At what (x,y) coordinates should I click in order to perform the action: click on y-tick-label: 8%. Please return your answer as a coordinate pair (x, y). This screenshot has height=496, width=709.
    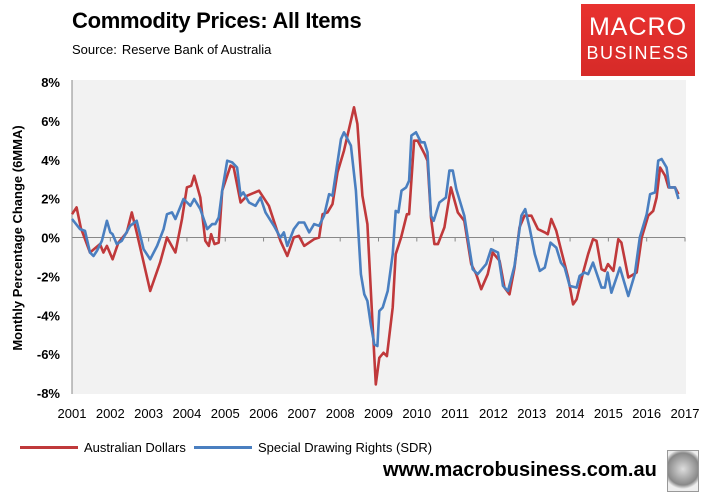
    Looking at the image, I should click on (50, 82).